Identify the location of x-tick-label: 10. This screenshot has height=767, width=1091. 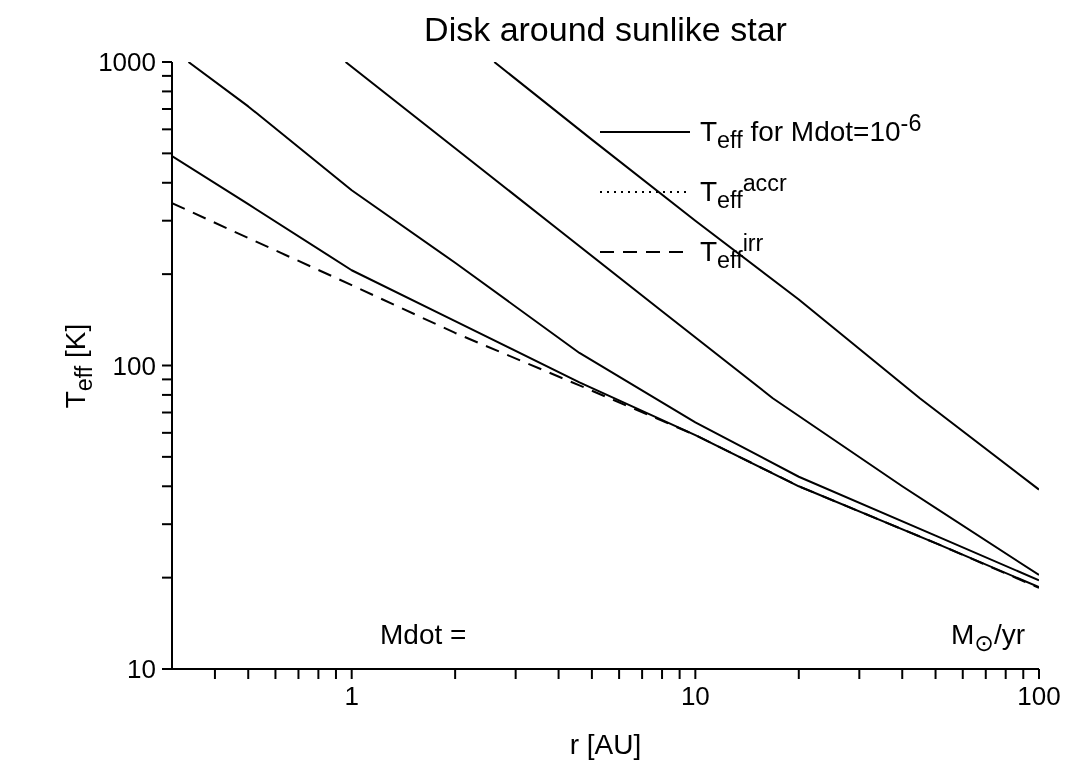
(695, 696).